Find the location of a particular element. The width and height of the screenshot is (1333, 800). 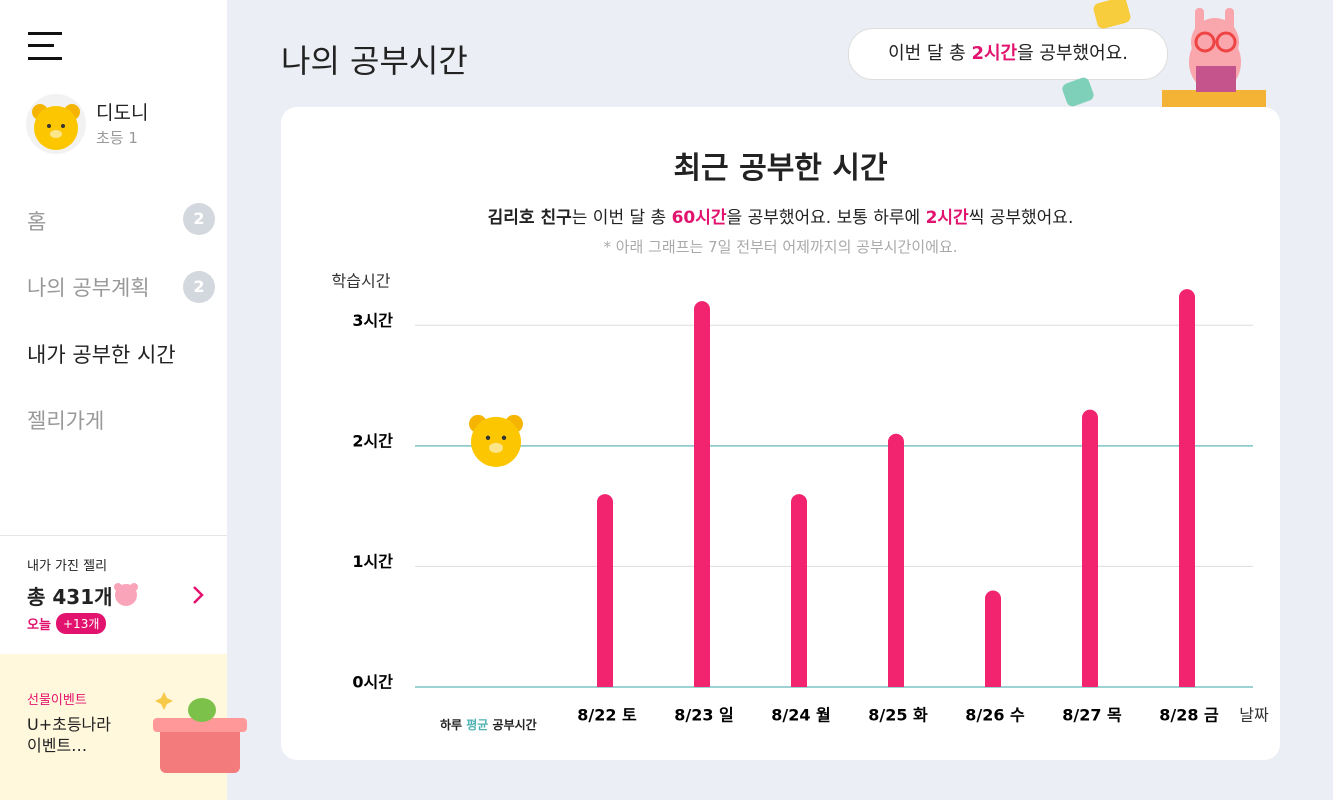

menu-item: 젤리가게 is located at coordinates (66, 421).